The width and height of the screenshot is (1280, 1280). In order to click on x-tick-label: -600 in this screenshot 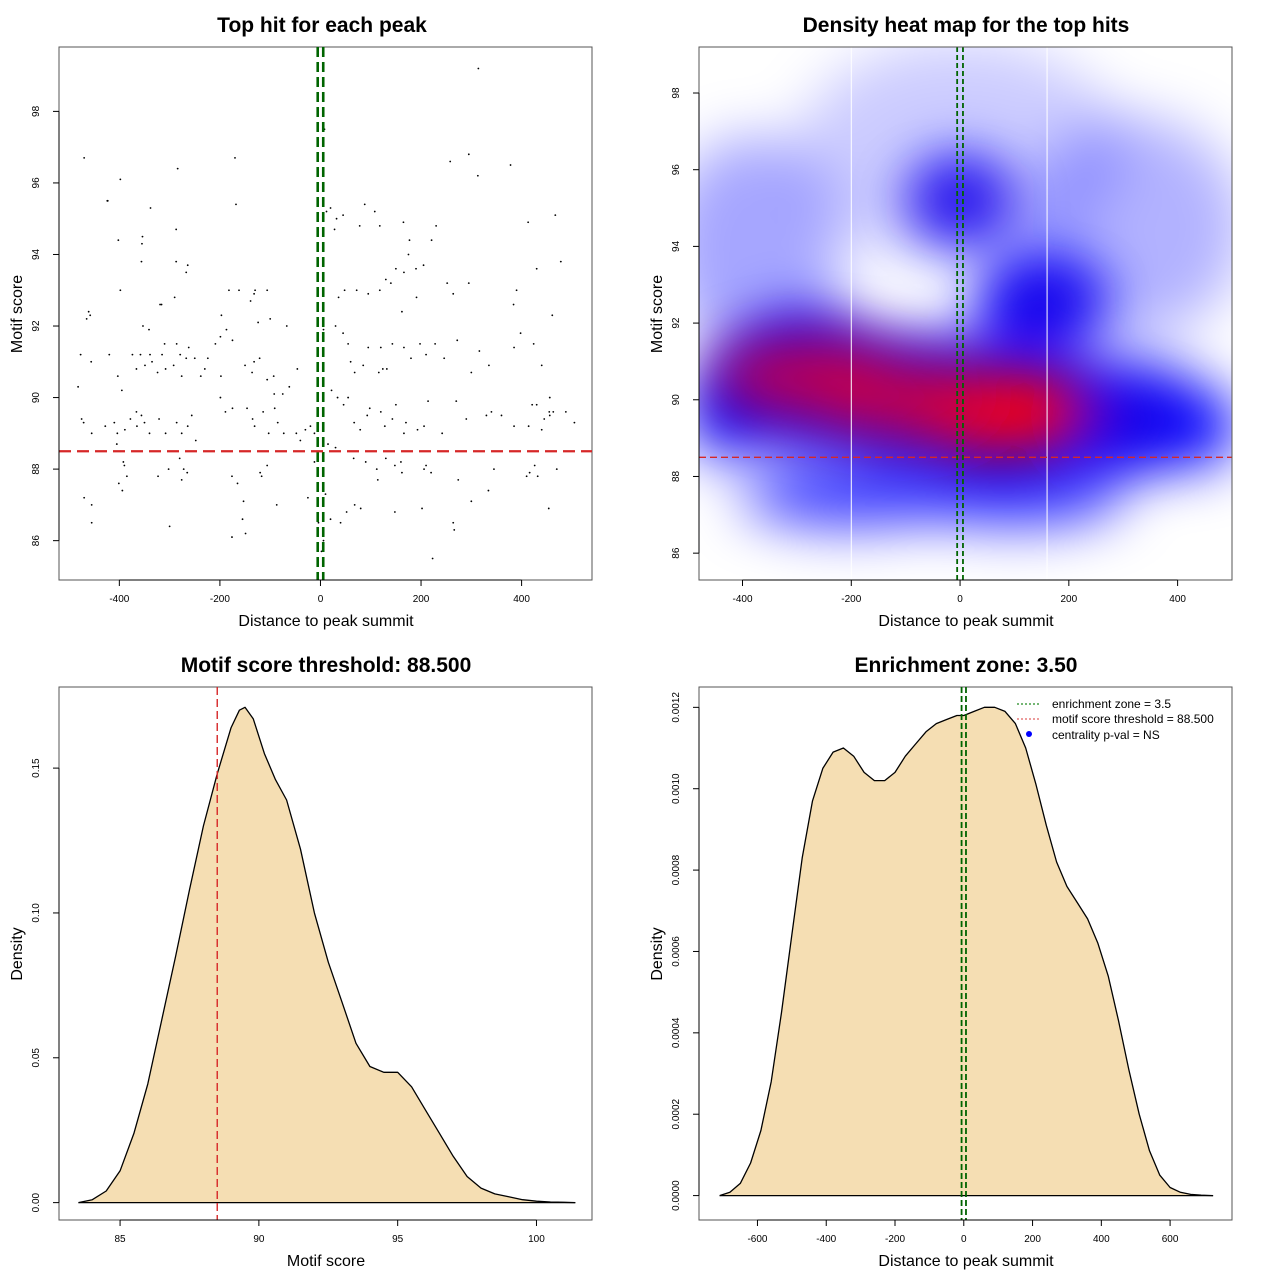, I will do `click(757, 1239)`.